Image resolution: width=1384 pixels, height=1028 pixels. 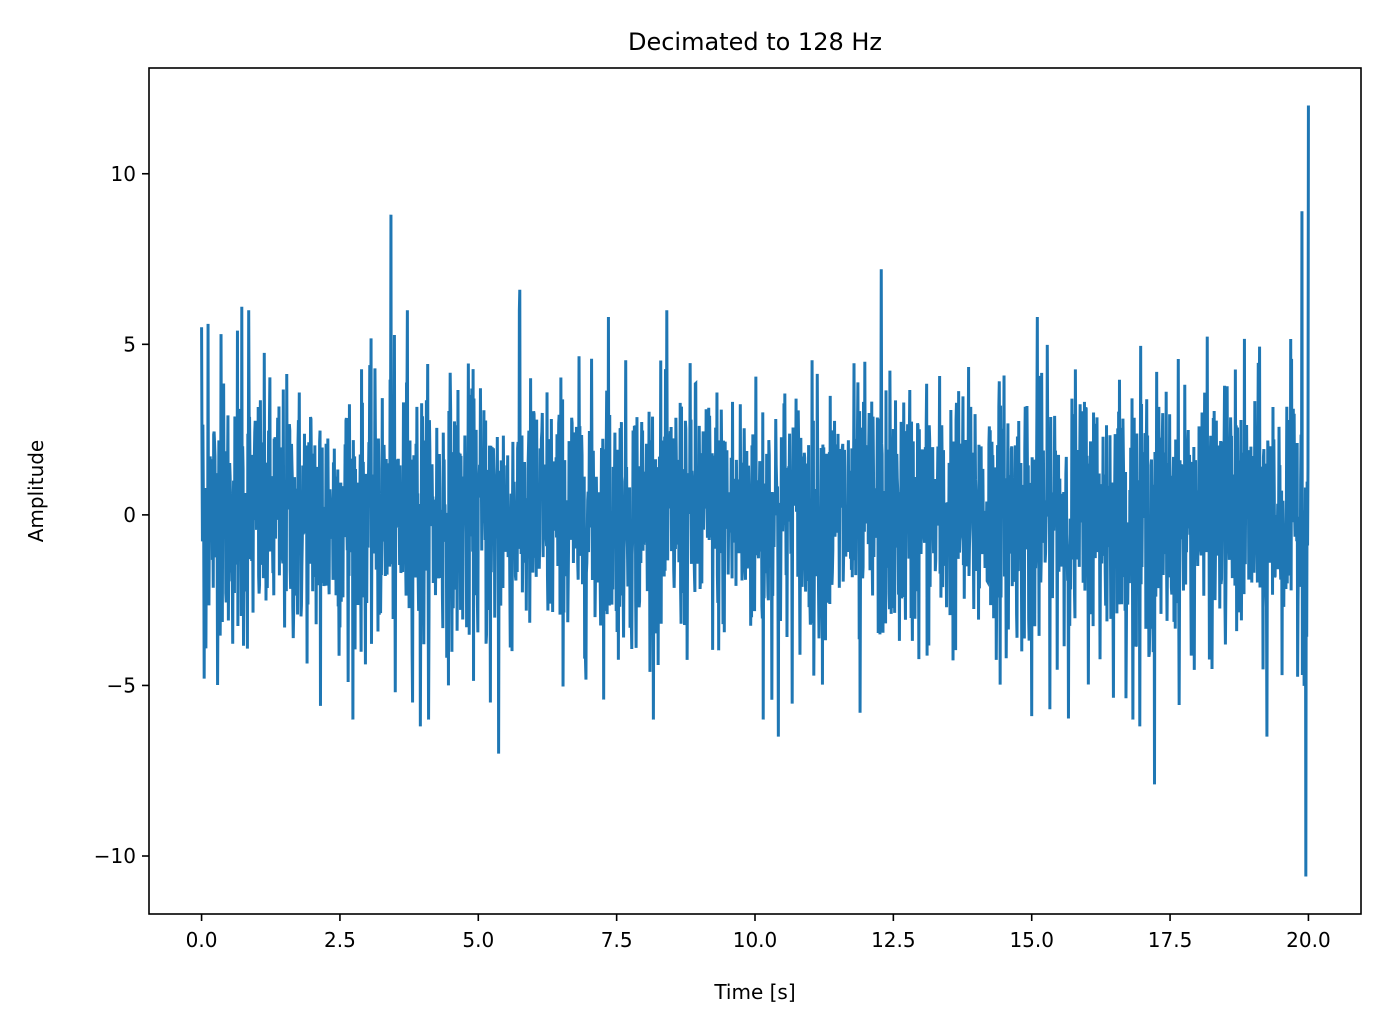 I want to click on y-tick-label: 5, so click(x=129, y=344).